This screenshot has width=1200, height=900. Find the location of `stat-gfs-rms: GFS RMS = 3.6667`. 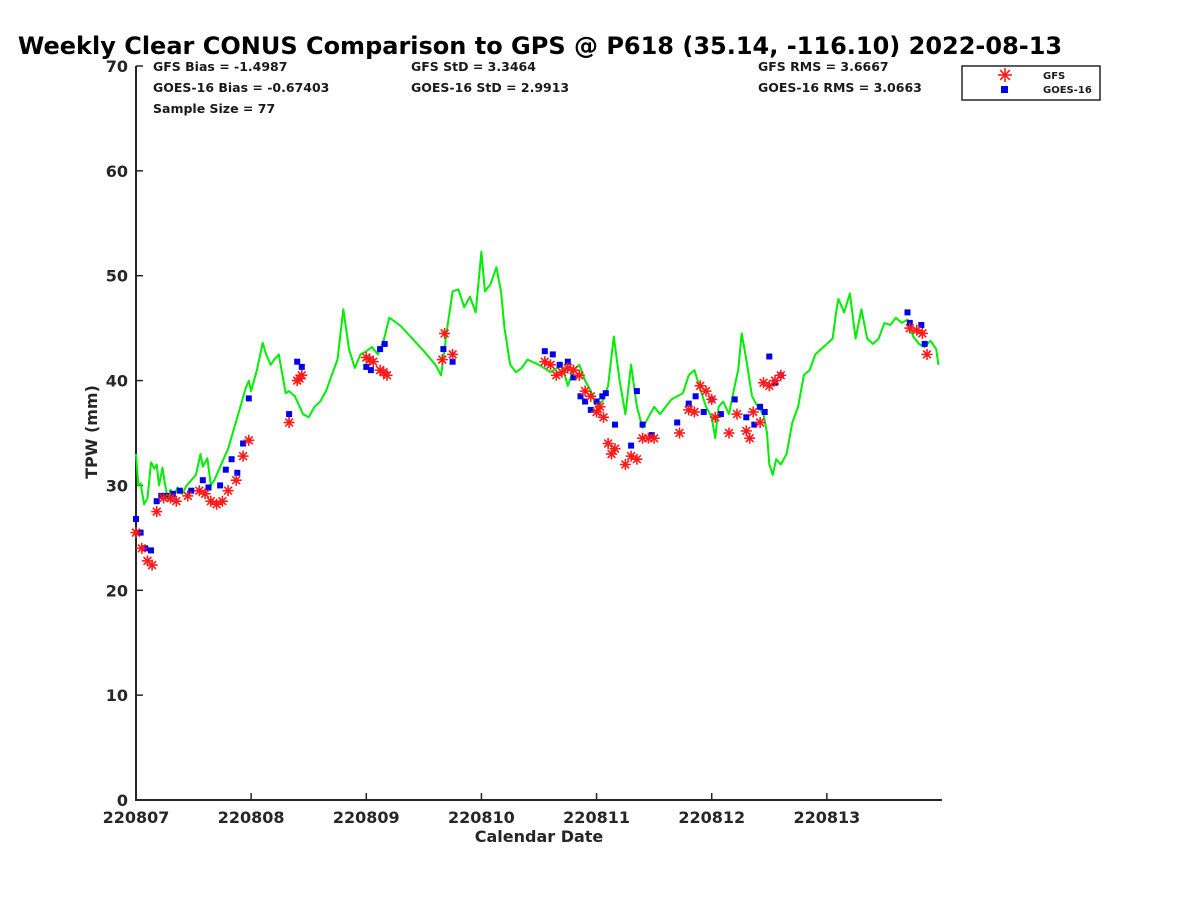

stat-gfs-rms: GFS RMS = 3.6667 is located at coordinates (823, 66).